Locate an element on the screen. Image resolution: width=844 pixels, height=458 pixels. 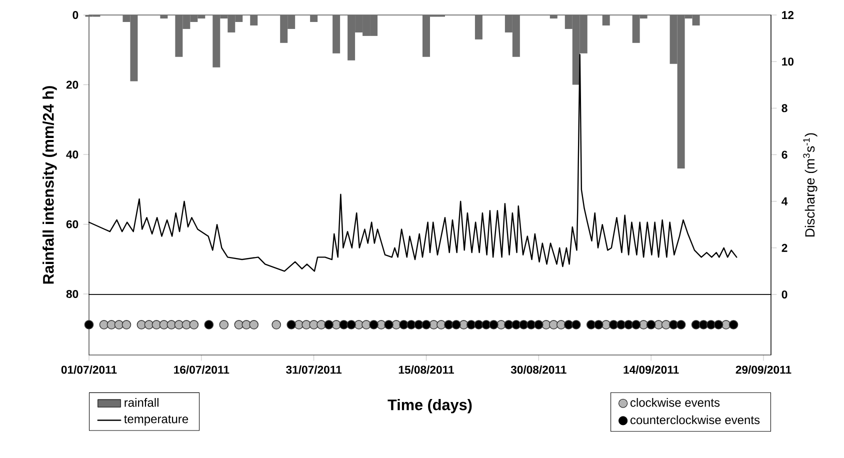
y2-tick-label: 4 is located at coordinates (785, 201).